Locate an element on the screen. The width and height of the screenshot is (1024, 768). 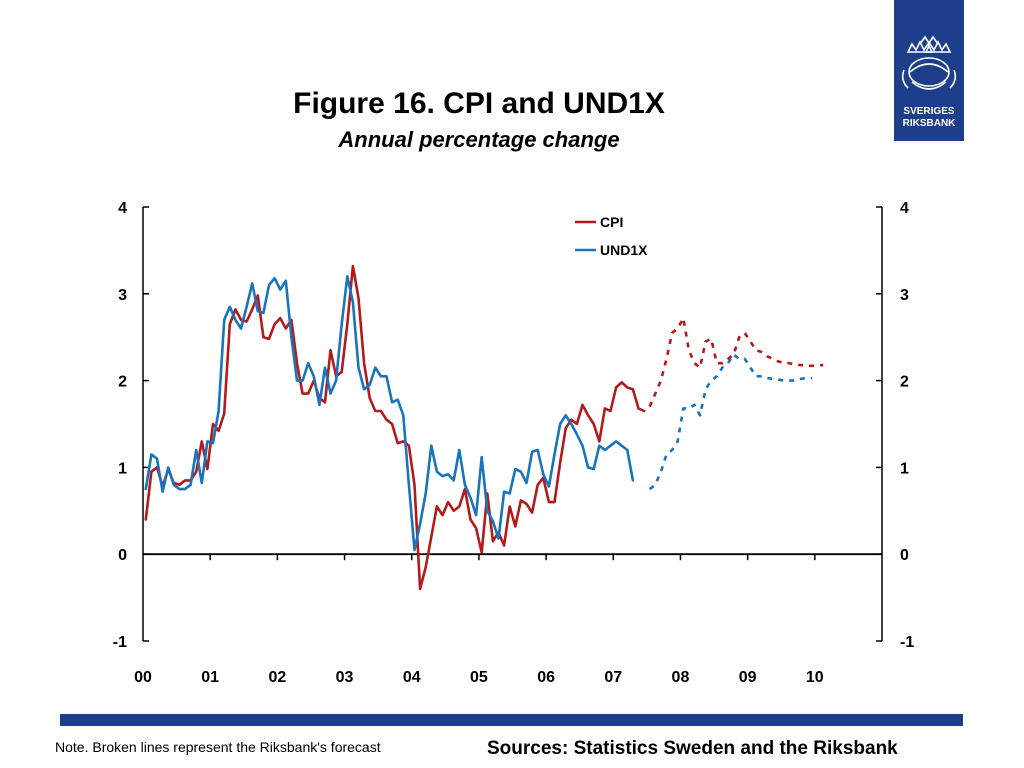
legend-label: UND1X is located at coordinates (624, 250).